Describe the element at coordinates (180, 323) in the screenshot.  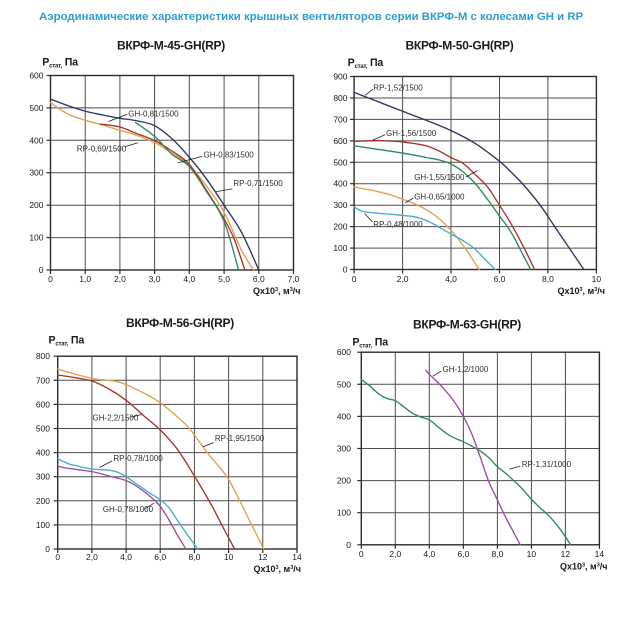
I see `svg-text: ВКРФ-М-56-GH(RP)` at that location.